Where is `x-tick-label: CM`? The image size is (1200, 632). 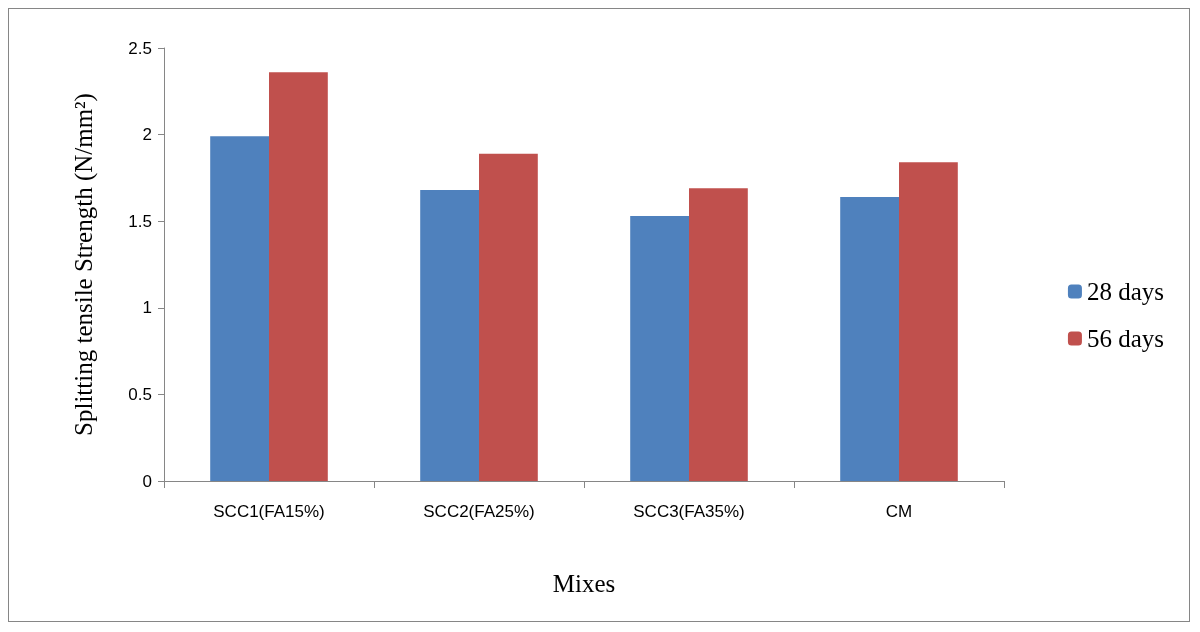 x-tick-label: CM is located at coordinates (899, 511).